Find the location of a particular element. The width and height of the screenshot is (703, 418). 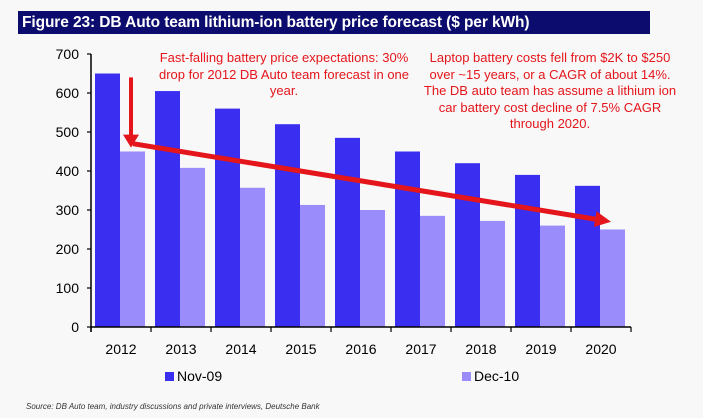

x-tick-label: 2012 is located at coordinates (120, 349).